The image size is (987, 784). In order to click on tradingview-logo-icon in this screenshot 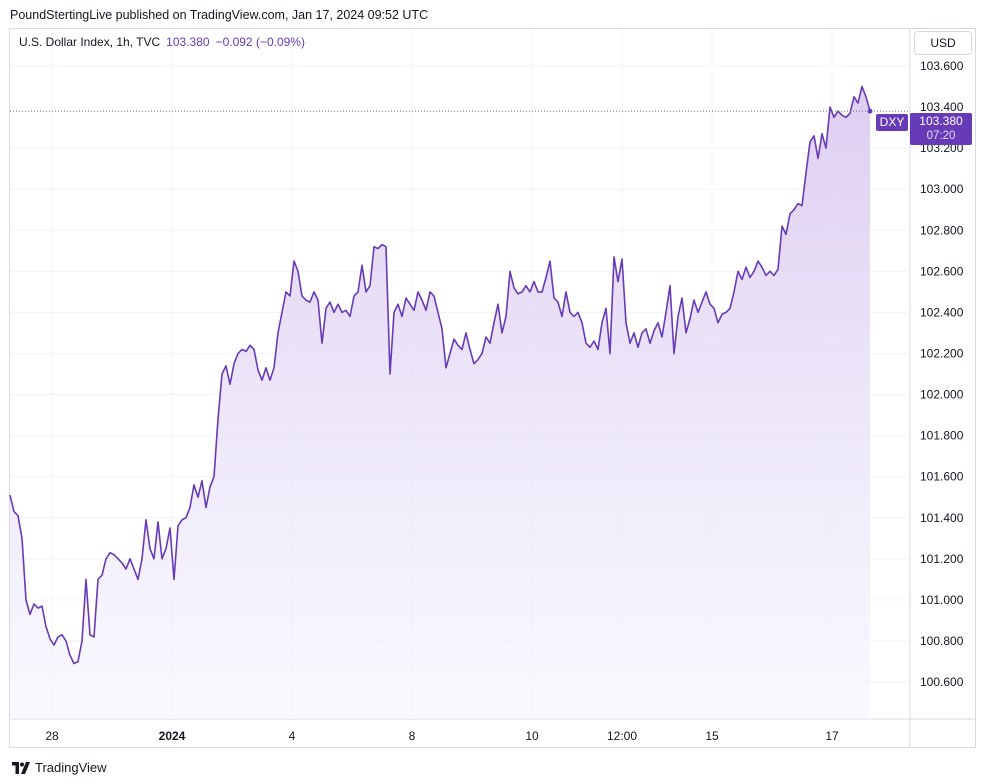, I will do `click(21, 767)`.